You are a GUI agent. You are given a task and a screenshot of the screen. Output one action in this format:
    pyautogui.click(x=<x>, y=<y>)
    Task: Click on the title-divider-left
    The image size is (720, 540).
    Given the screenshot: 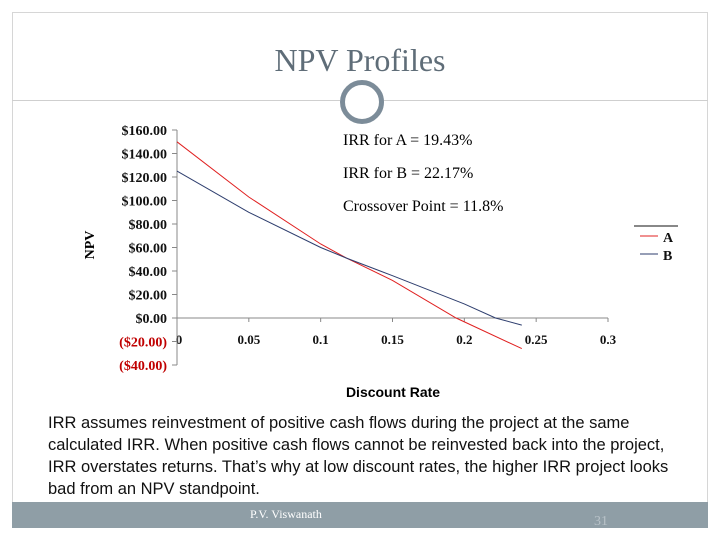 What is the action you would take?
    pyautogui.click(x=176, y=100)
    